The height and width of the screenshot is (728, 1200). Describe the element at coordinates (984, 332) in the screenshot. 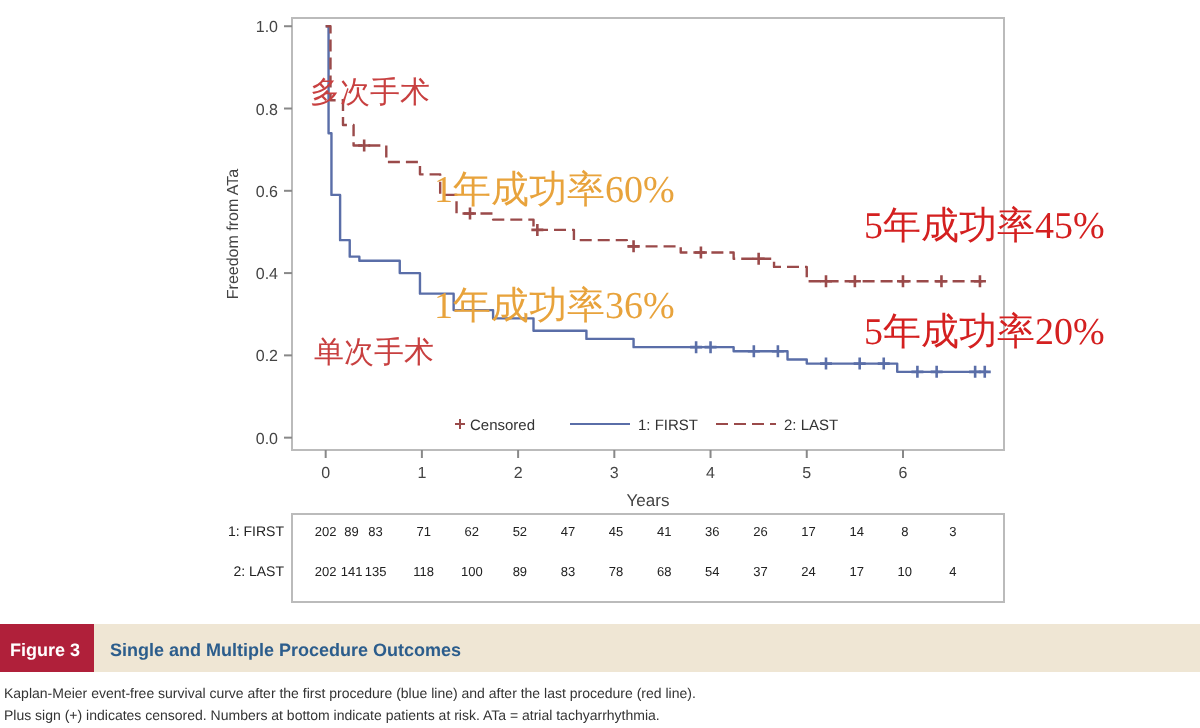

I see `annotation: 5年成功率20%` at that location.